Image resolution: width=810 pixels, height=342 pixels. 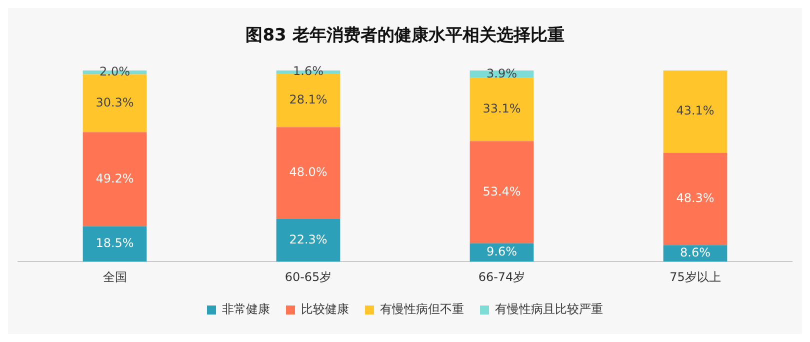 I want to click on data-label: 43.1%, so click(x=695, y=111).